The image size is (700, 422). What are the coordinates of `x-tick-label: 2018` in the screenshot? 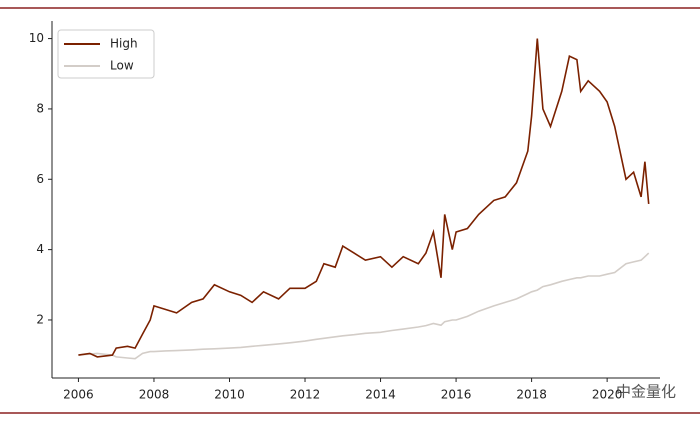 It's located at (531, 395).